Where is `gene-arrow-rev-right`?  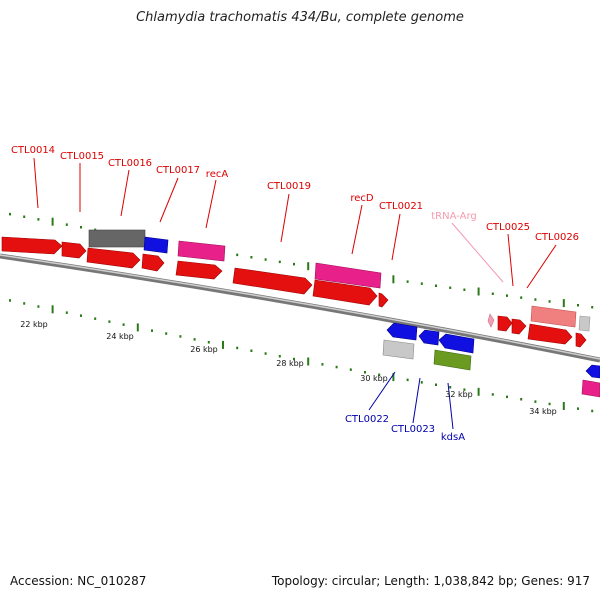
gene-arrow-rev-right is located at coordinates (592, 371).